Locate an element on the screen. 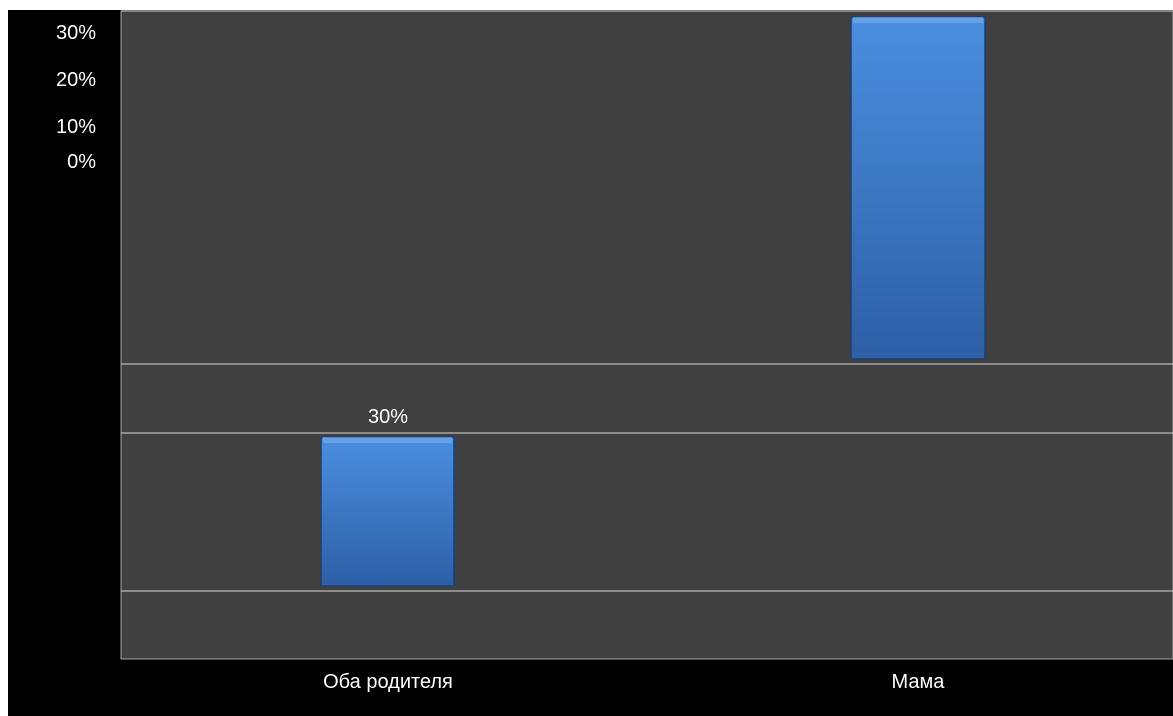 This screenshot has height=716, width=1173. y-tick-label-10: 10% is located at coordinates (76, 127).